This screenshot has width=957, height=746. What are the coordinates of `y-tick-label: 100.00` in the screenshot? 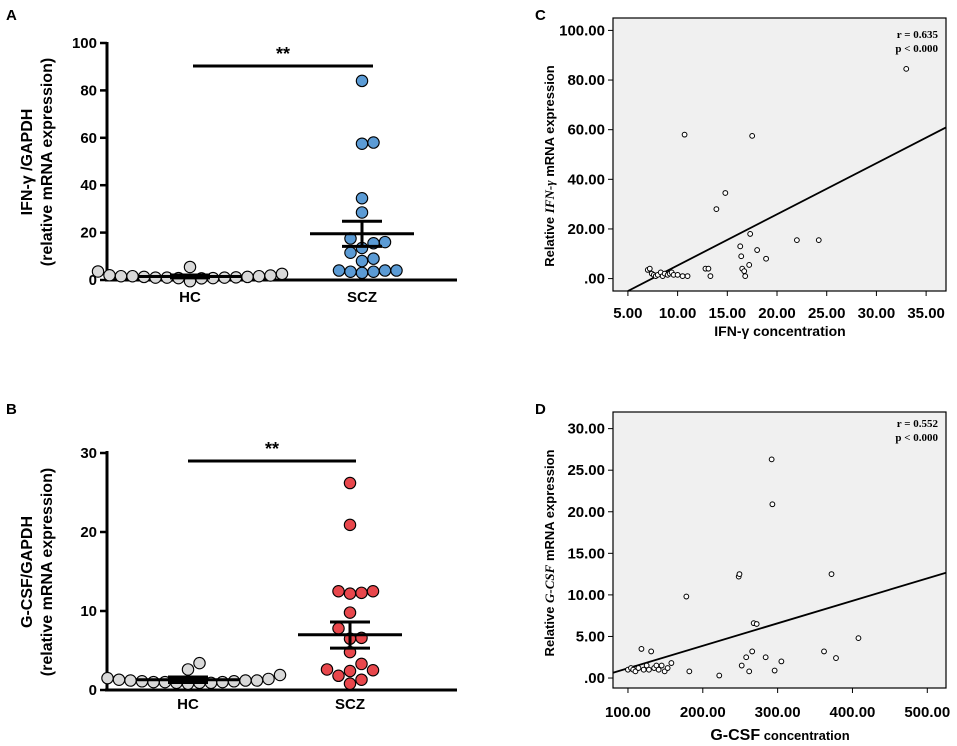 It's located at (582, 30).